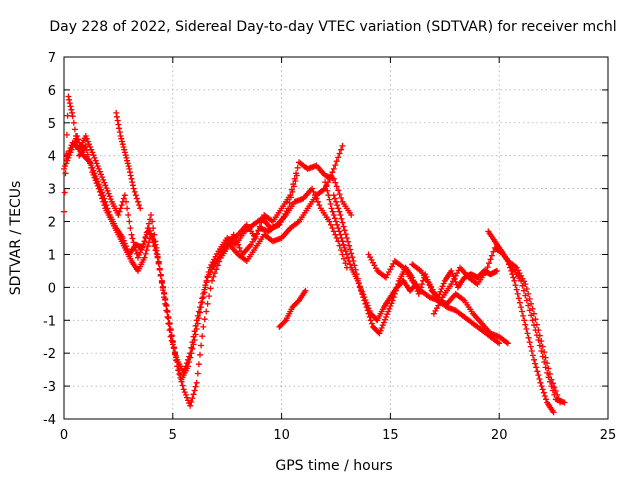  Describe the element at coordinates (52, 223) in the screenshot. I see `y-tick-label: 2` at that location.